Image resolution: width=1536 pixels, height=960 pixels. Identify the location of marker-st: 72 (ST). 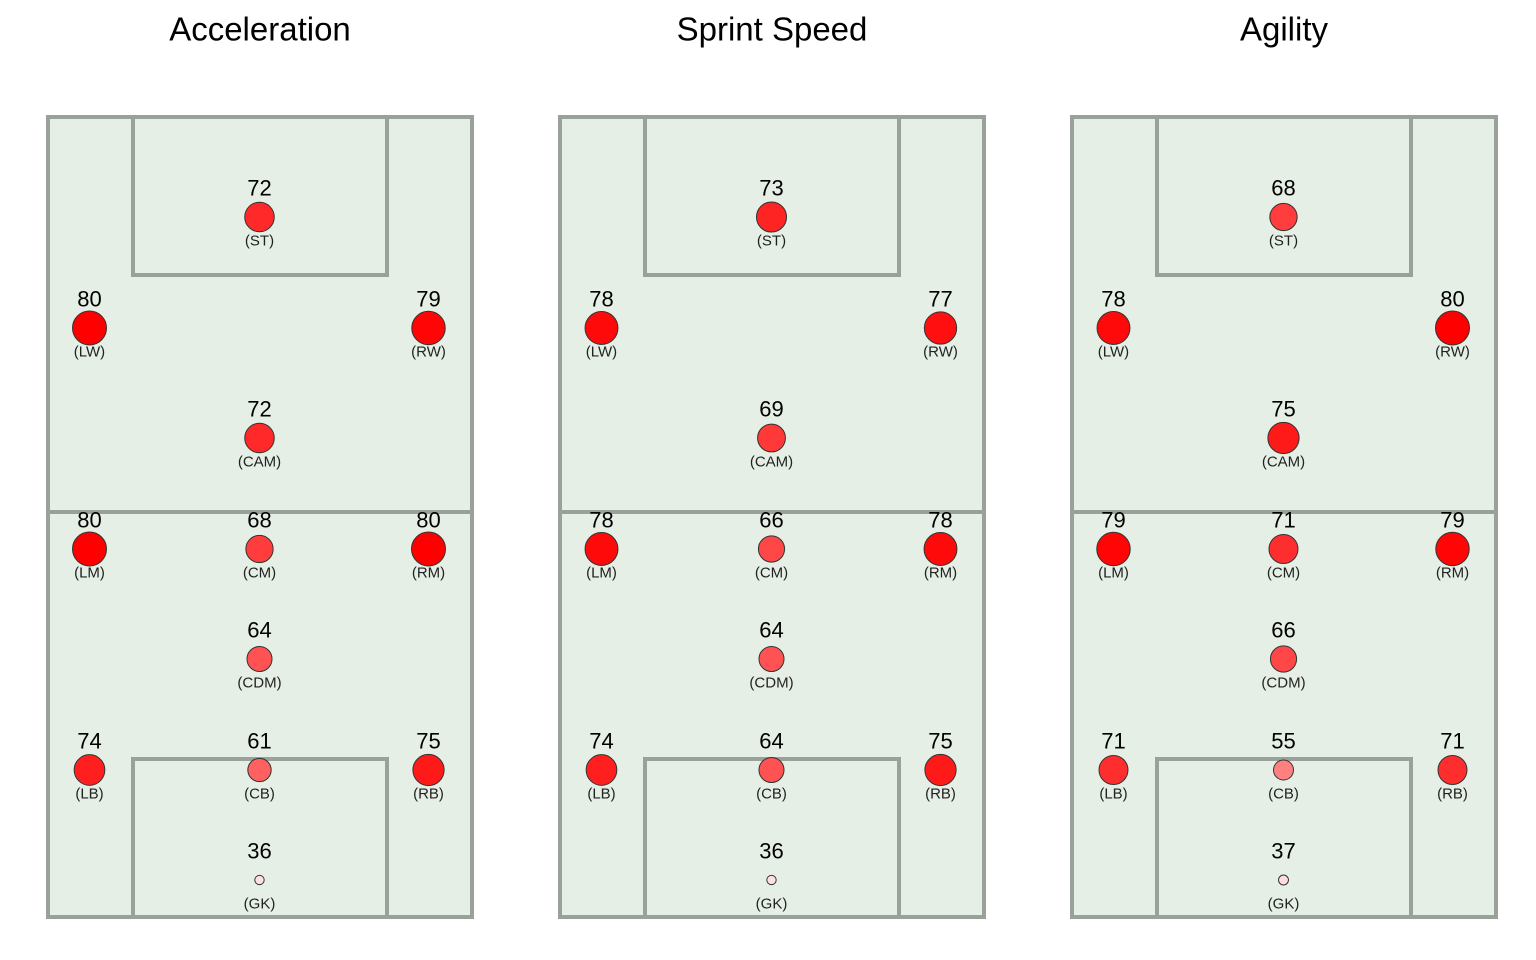
(259, 213).